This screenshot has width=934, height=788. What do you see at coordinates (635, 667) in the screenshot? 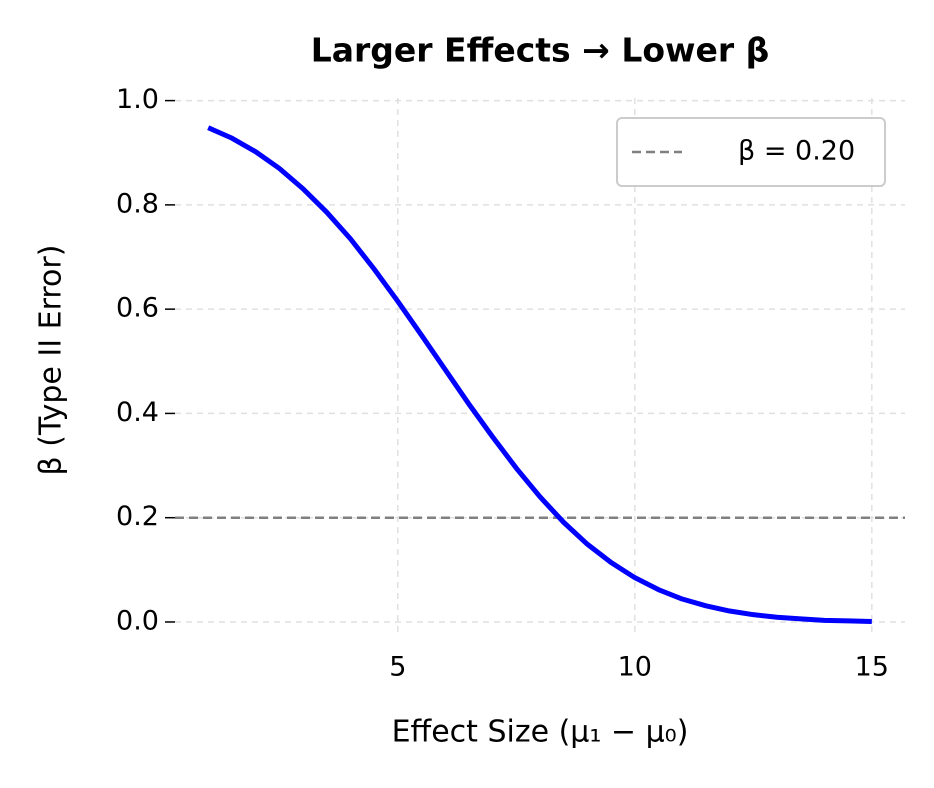
I see `x-tick-label: 10` at bounding box center [635, 667].